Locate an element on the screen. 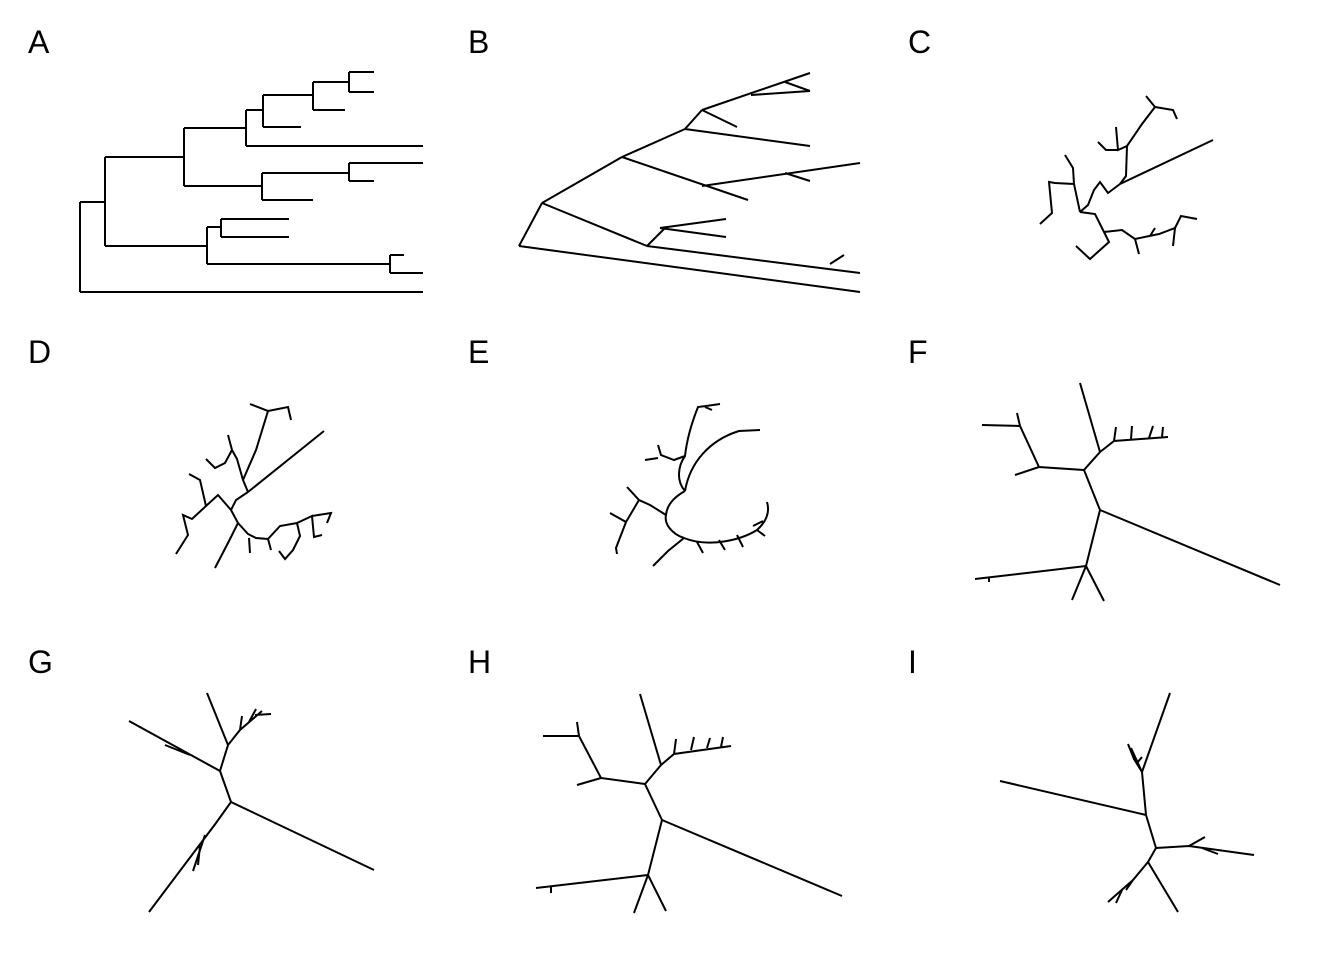  panel-d: D is located at coordinates (224, 465).